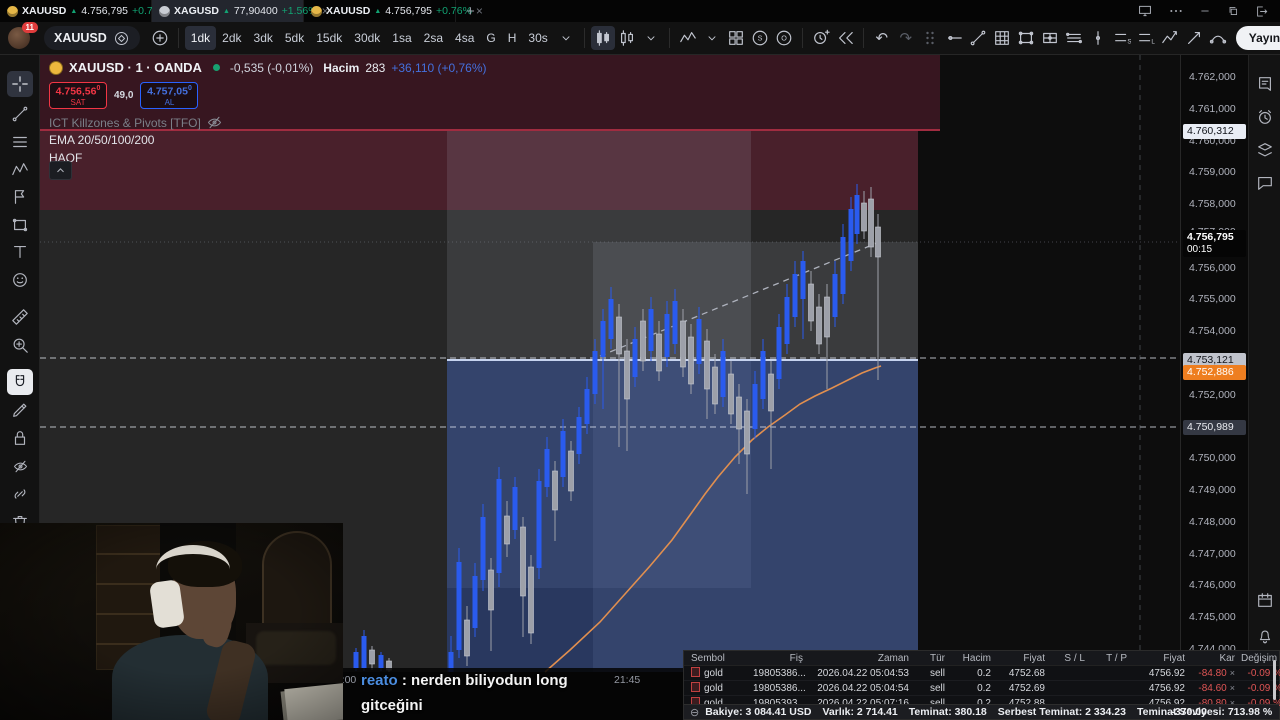  Describe the element at coordinates (78, 95) in the screenshot. I see `sell-button: 4.756,560 SAT` at that location.